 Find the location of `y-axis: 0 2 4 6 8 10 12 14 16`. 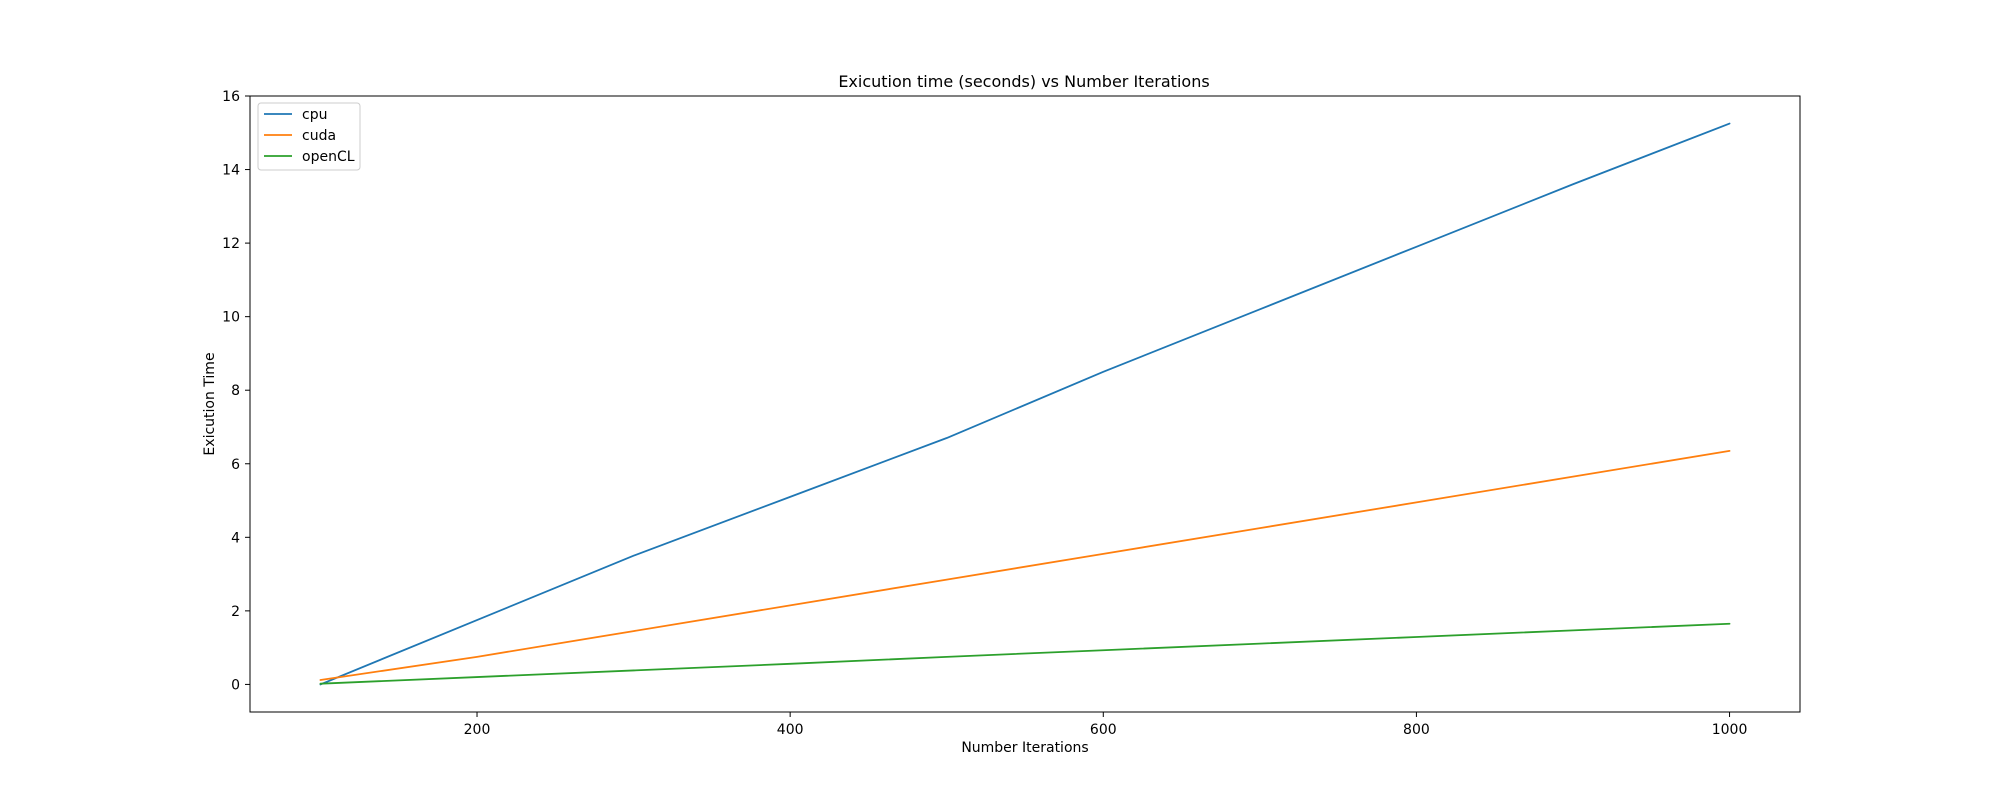

y-axis: 0 2 4 6 8 10 12 14 16 is located at coordinates (236, 391).